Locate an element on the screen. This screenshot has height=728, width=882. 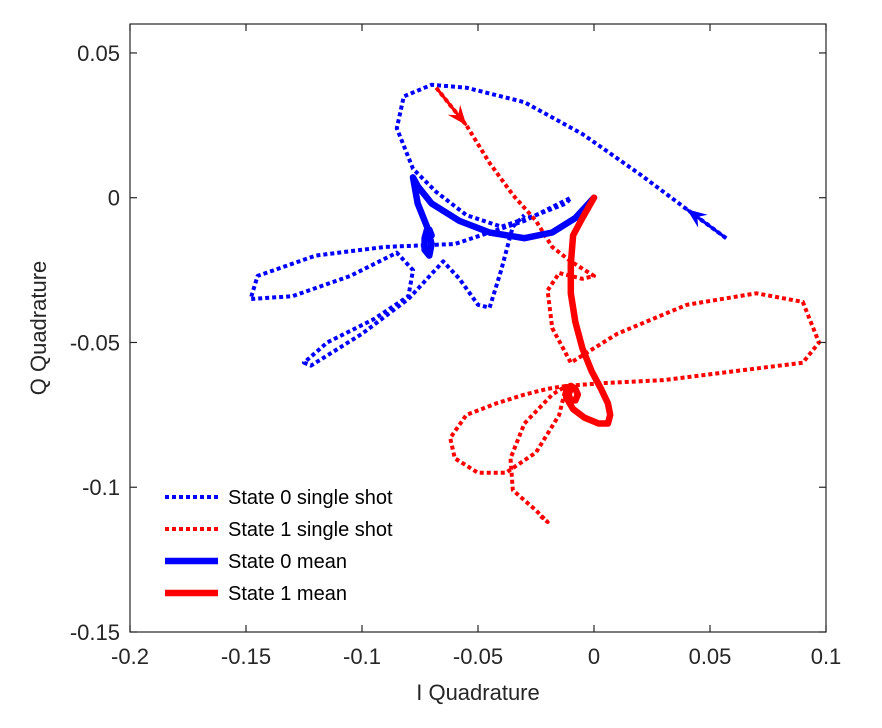
y-tick-label: -0.1 is located at coordinates (101, 487).